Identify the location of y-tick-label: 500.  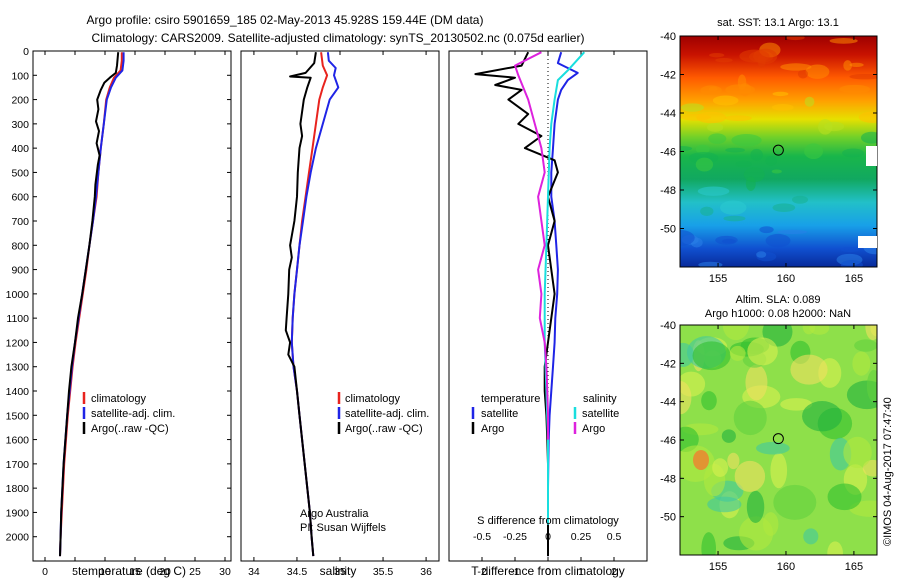
(20, 173).